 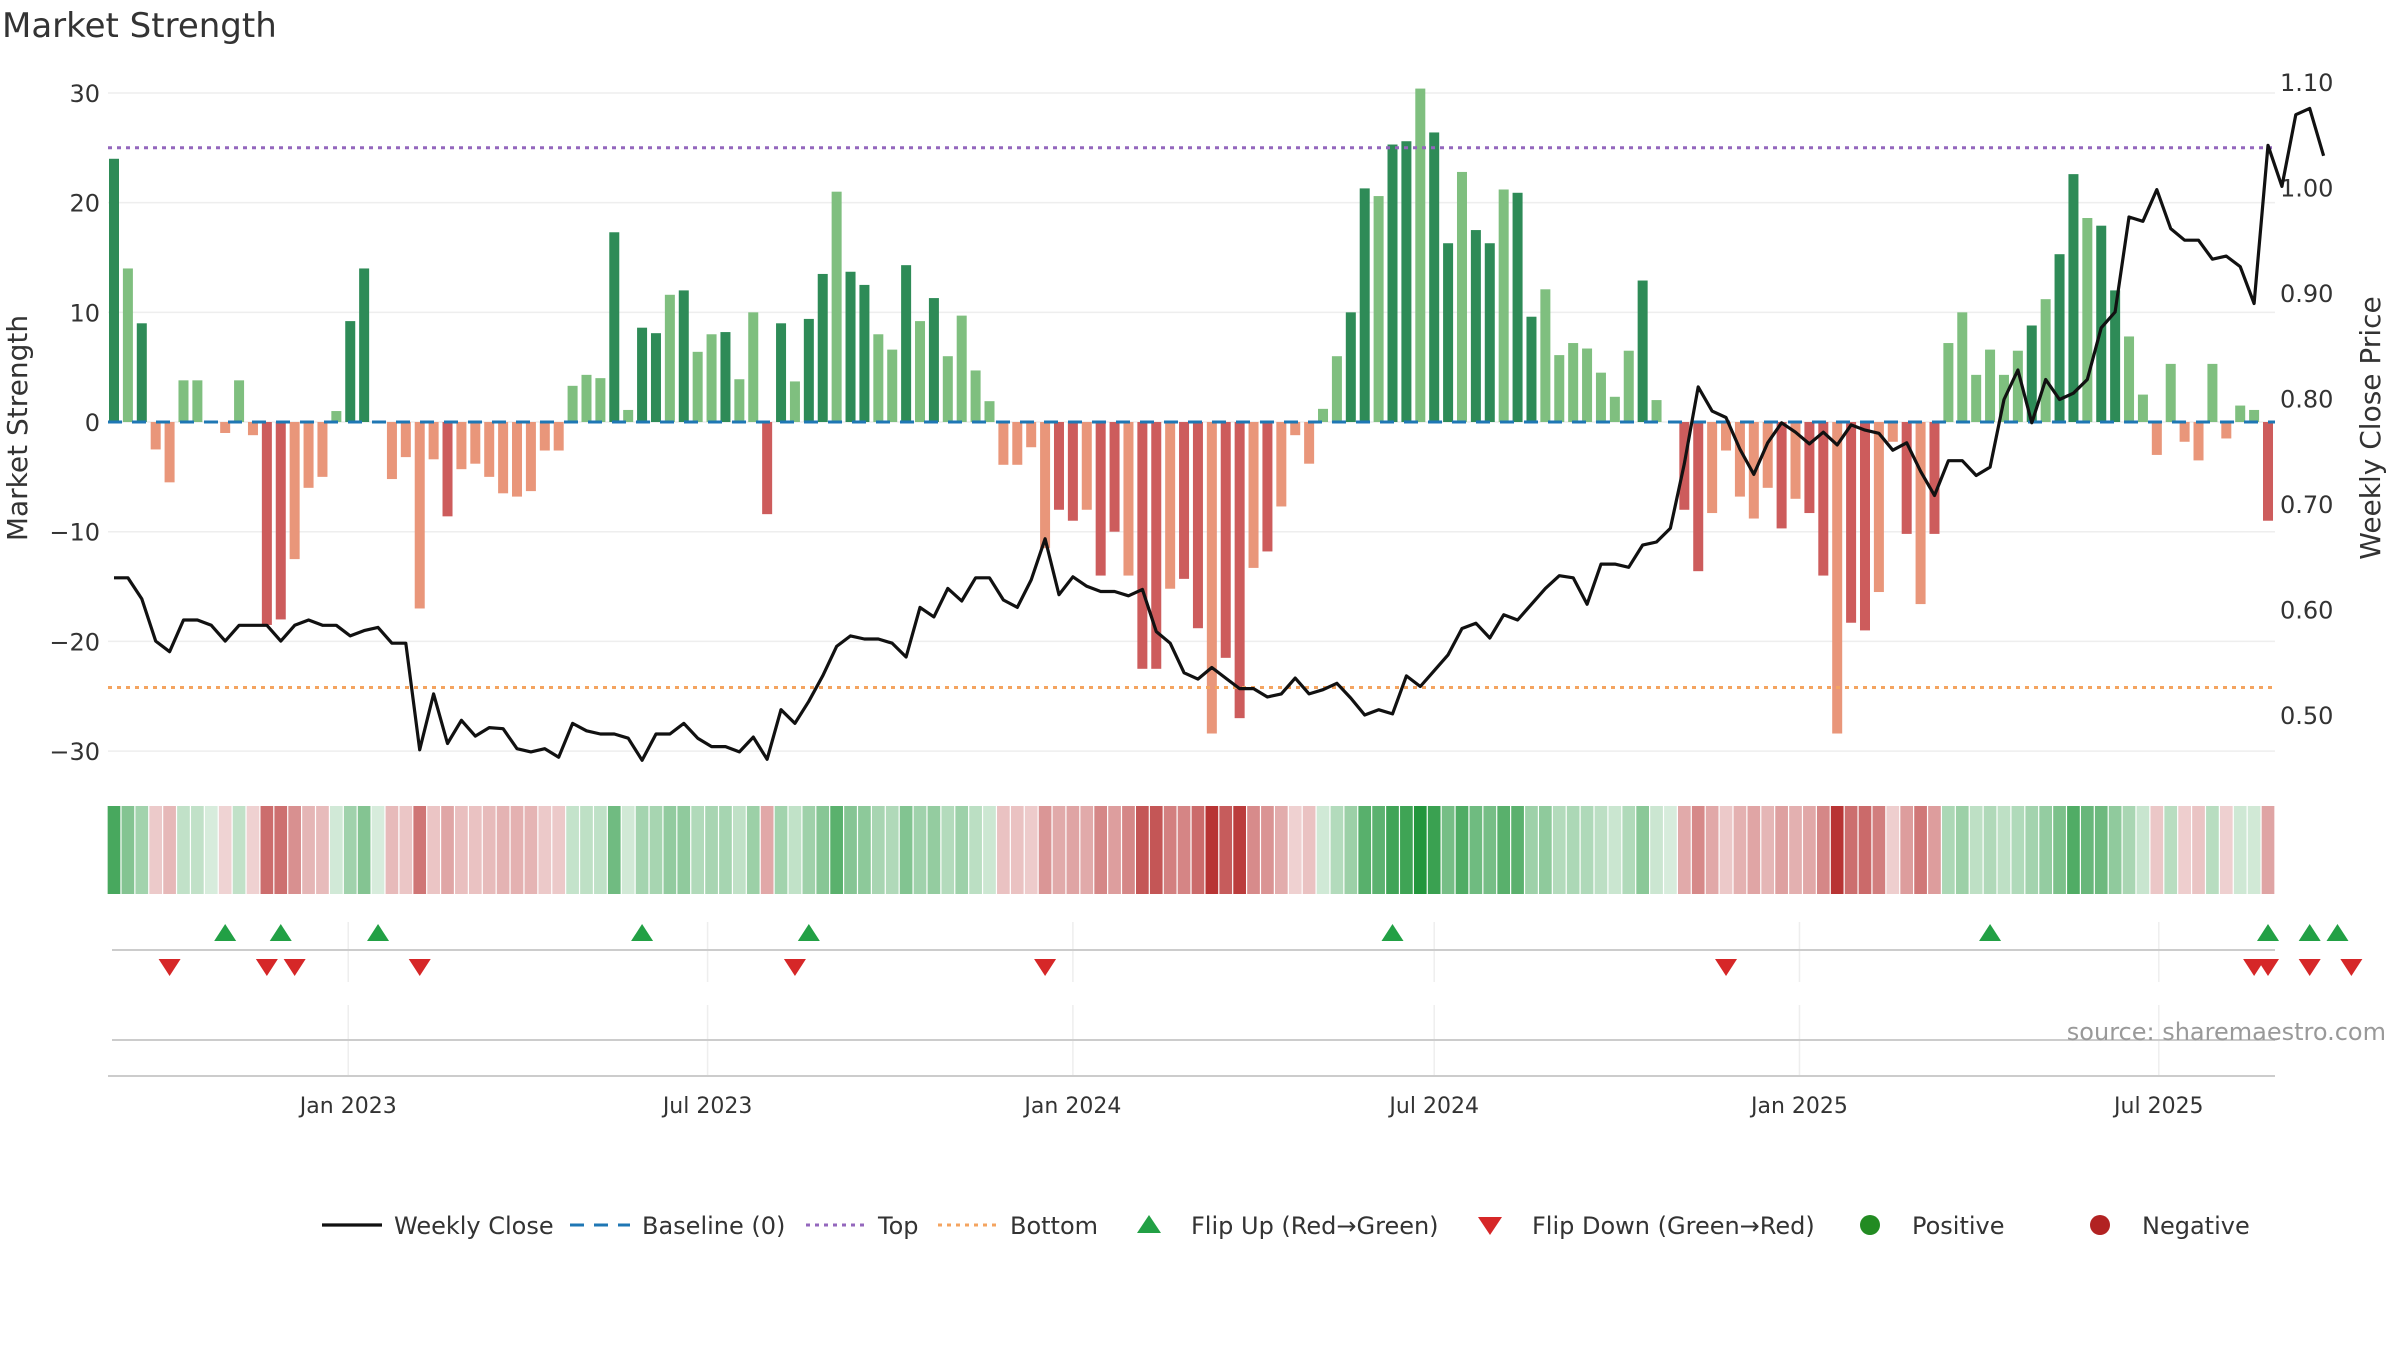 What do you see at coordinates (1071, 1106) in the screenshot?
I see `x-tick-label: Jan 2024` at bounding box center [1071, 1106].